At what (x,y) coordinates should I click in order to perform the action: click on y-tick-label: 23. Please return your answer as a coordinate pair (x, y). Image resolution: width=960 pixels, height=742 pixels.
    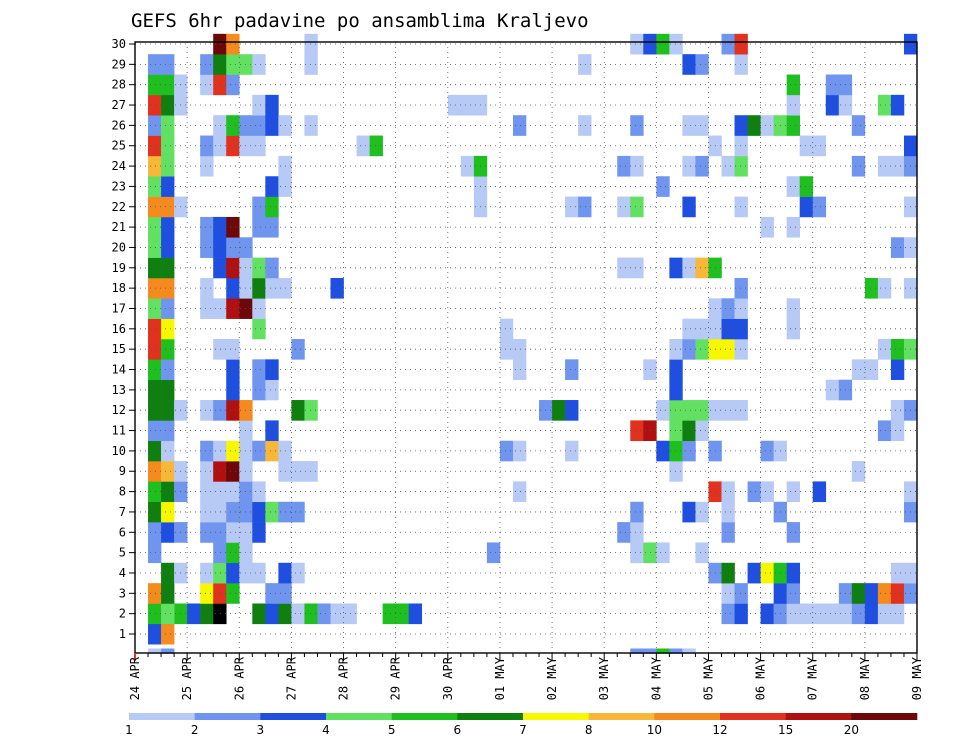
    Looking at the image, I should click on (119, 186).